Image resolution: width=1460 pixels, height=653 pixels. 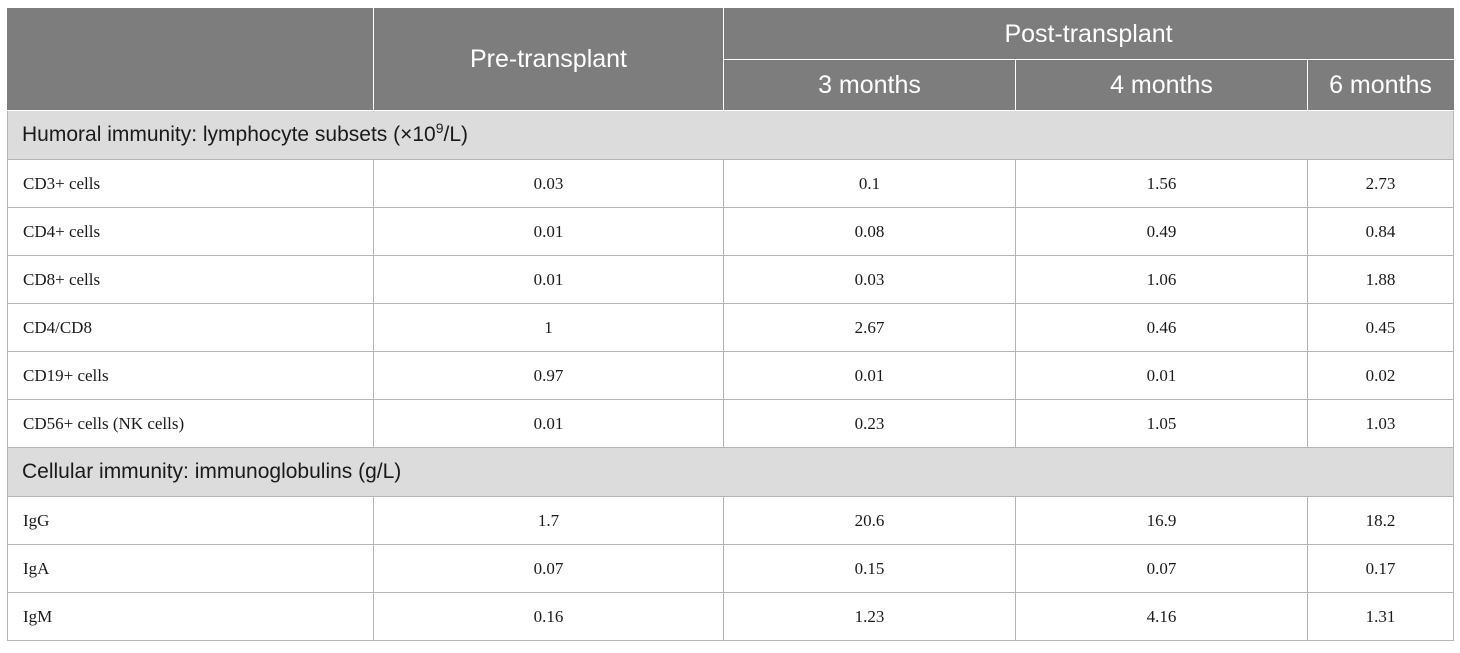 I want to click on table-cell: 16.9, so click(x=1161, y=520).